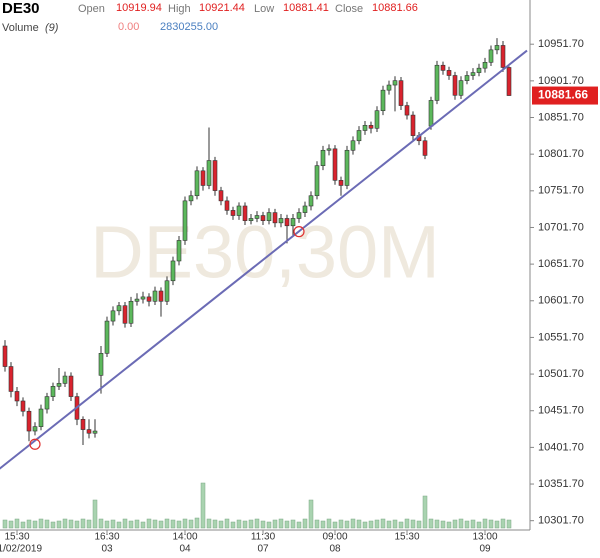 The image size is (600, 558). What do you see at coordinates (263, 549) in the screenshot?
I see `x-date-label: 07` at bounding box center [263, 549].